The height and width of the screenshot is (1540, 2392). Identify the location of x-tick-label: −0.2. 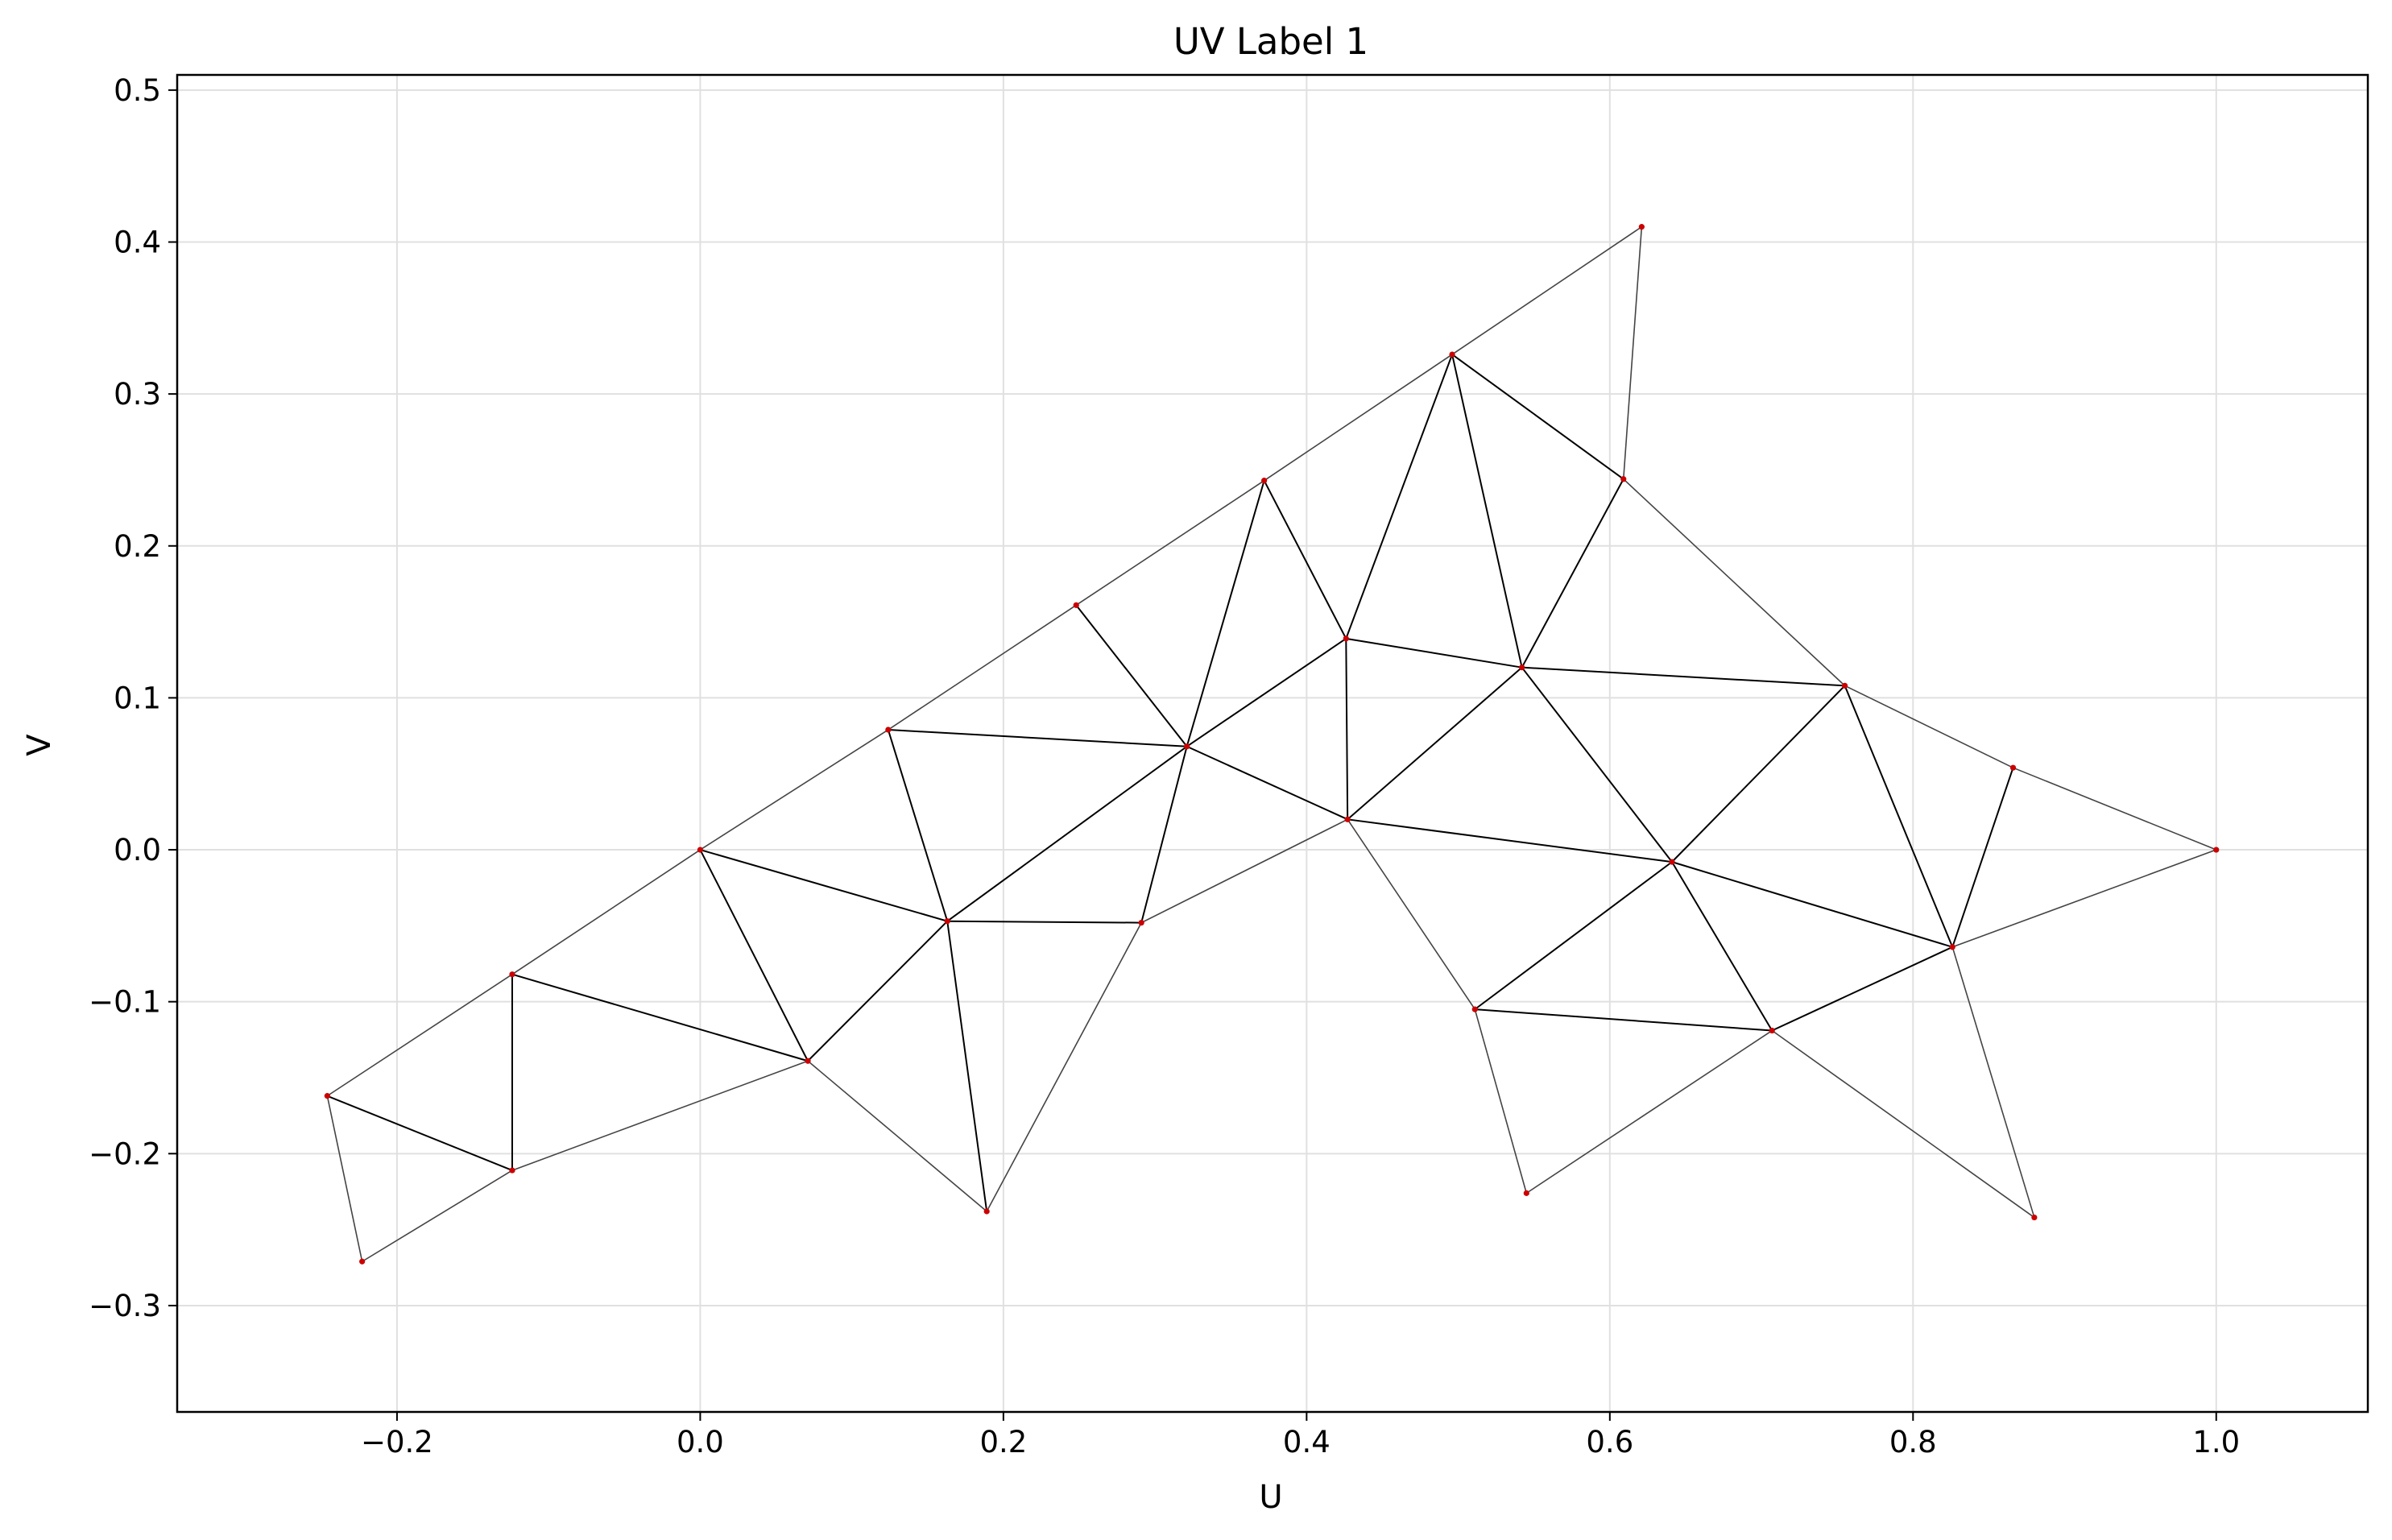
(397, 1442).